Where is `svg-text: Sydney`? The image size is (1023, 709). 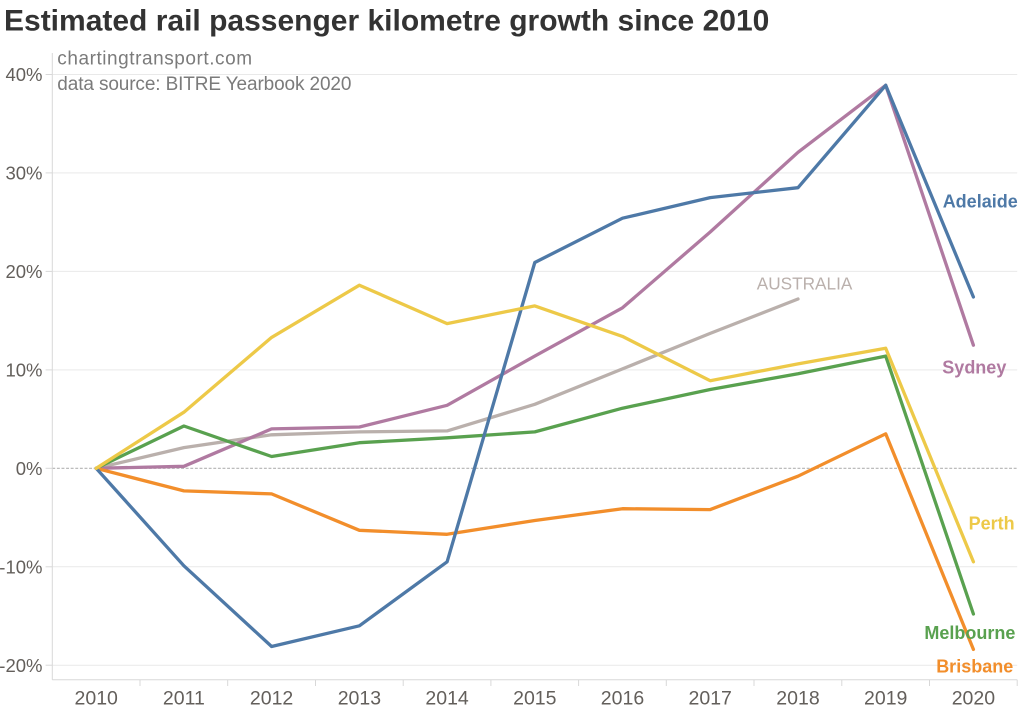
svg-text: Sydney is located at coordinates (974, 368).